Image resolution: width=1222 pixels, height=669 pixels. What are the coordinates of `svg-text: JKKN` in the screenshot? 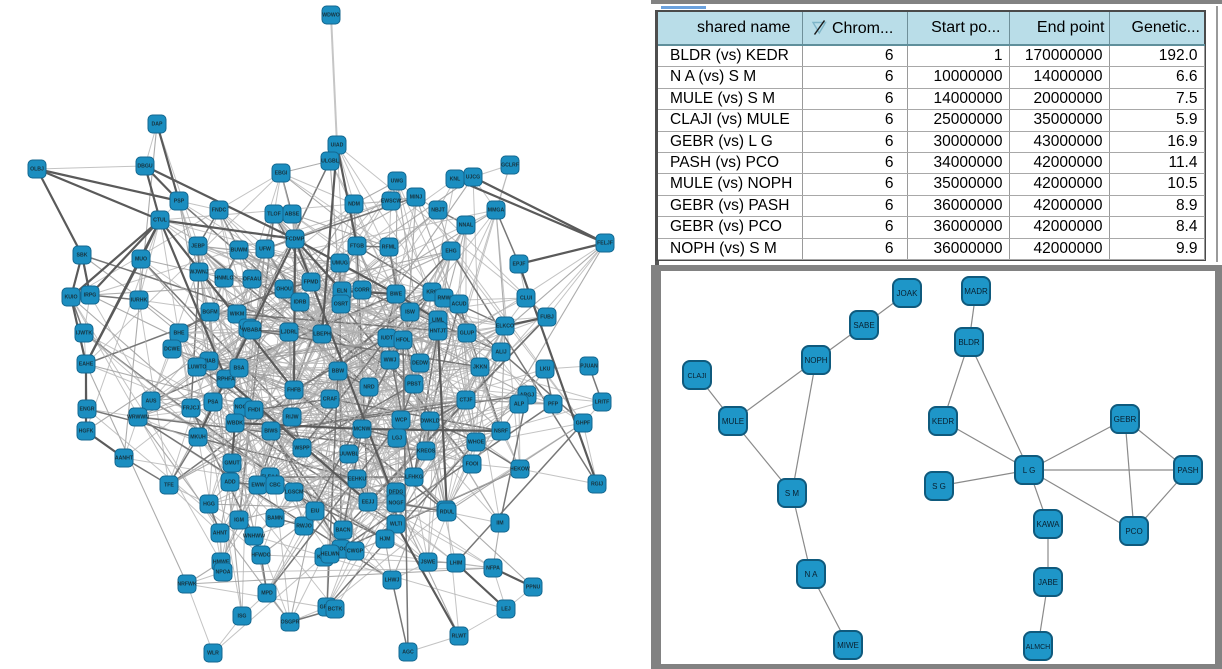 It's located at (480, 368).